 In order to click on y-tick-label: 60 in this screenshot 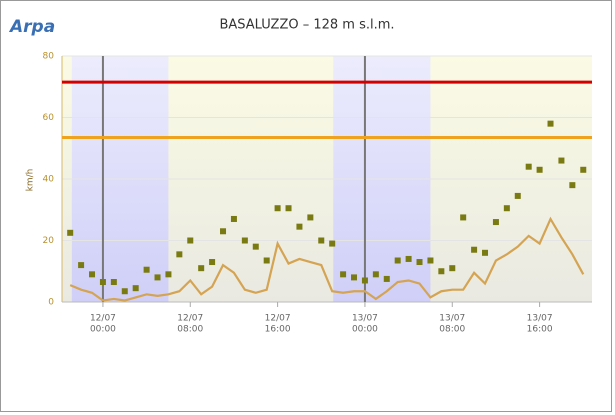, I will do `click(49, 118)`.